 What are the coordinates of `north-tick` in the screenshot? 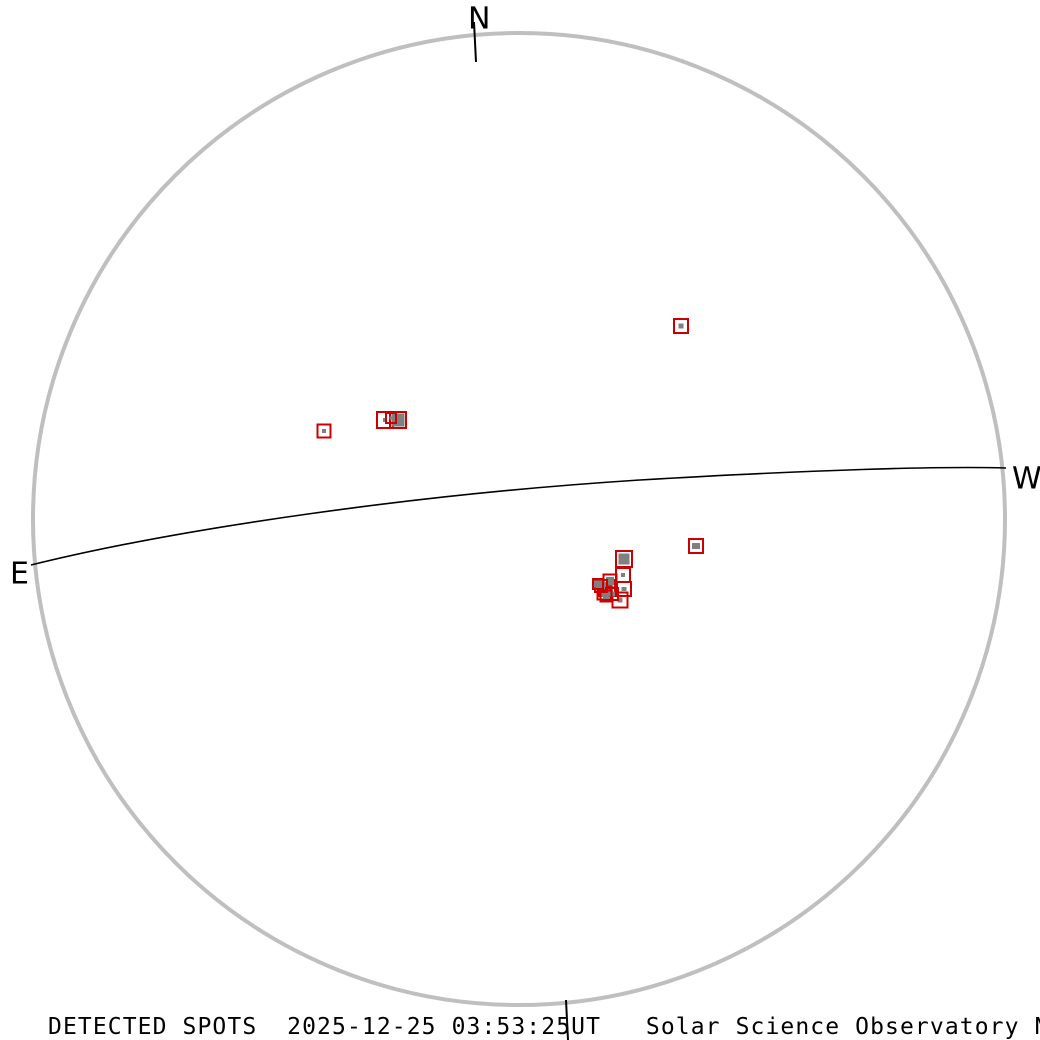 It's located at (475, 42).